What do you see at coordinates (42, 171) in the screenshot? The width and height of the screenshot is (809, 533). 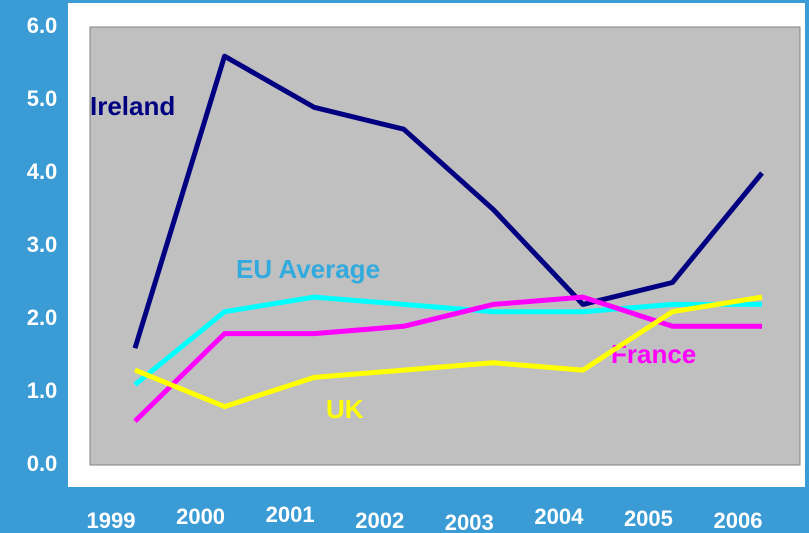 I see `y-tick-label: 4.0` at bounding box center [42, 171].